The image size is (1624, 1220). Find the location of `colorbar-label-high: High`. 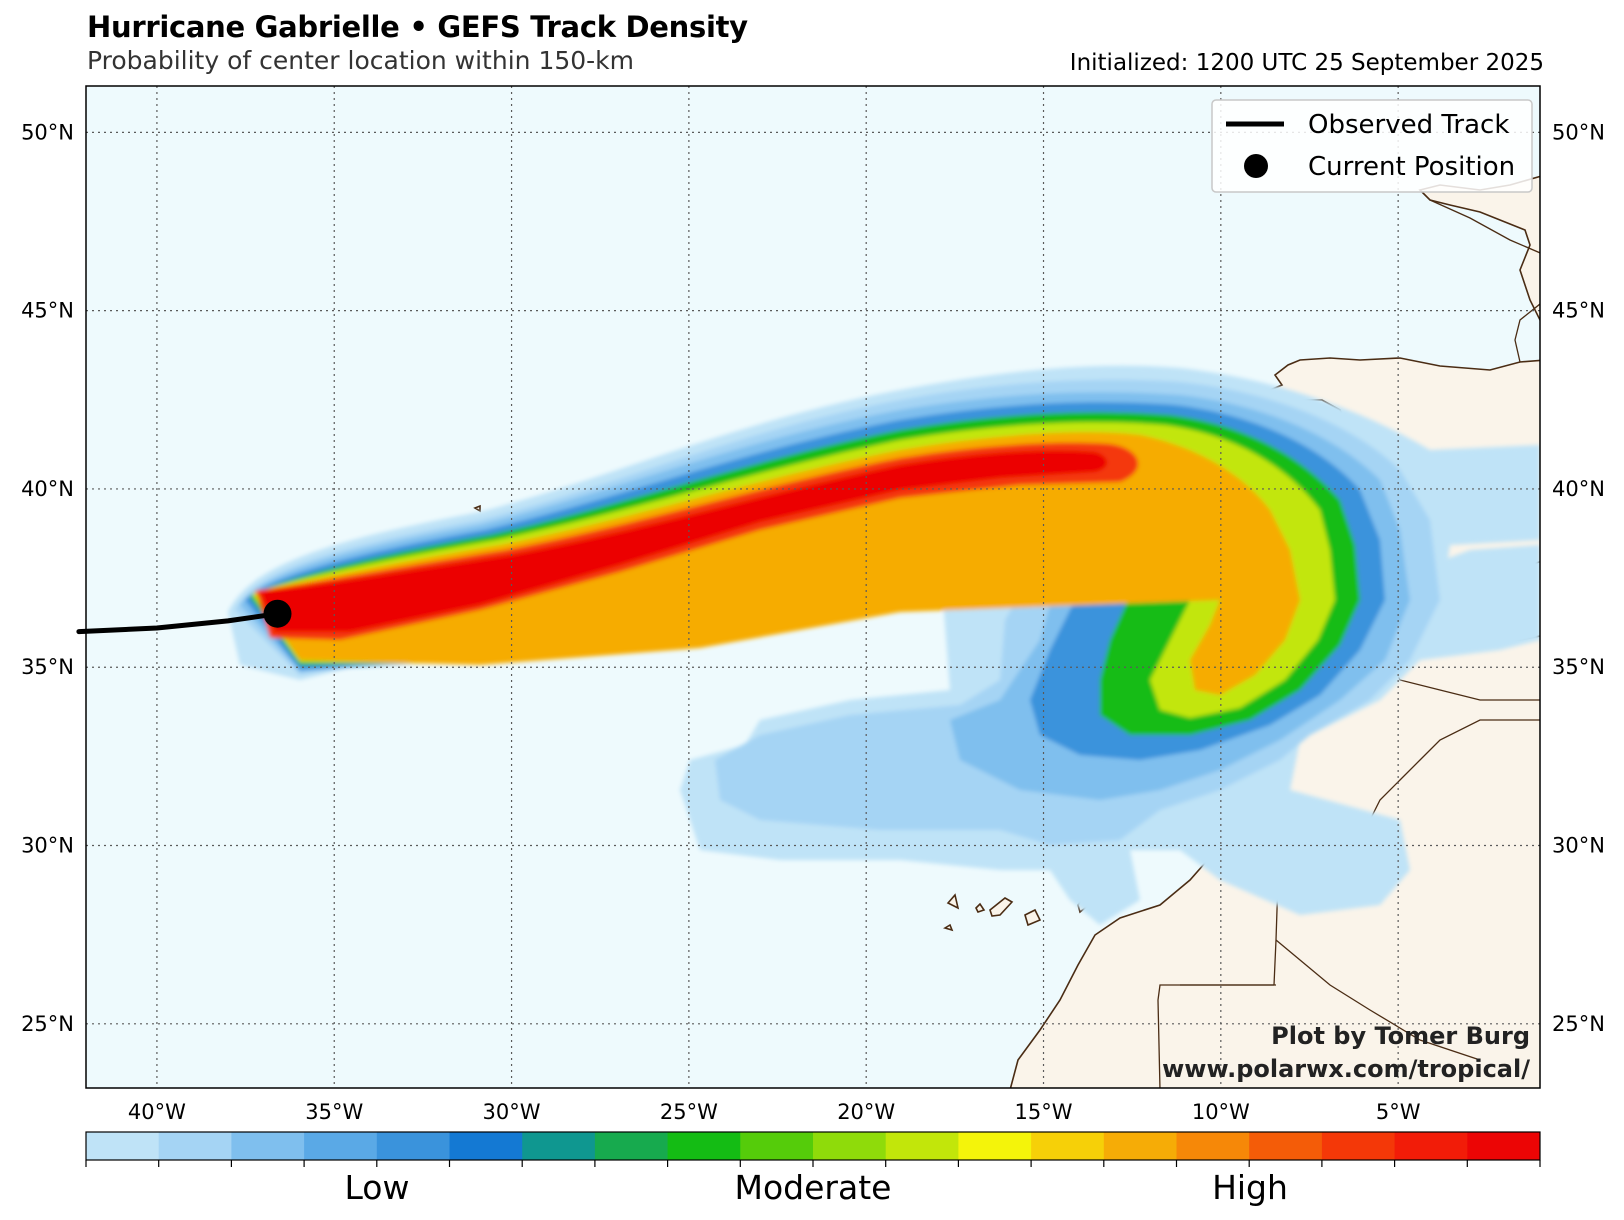

colorbar-label-high: High is located at coordinates (1250, 1187).